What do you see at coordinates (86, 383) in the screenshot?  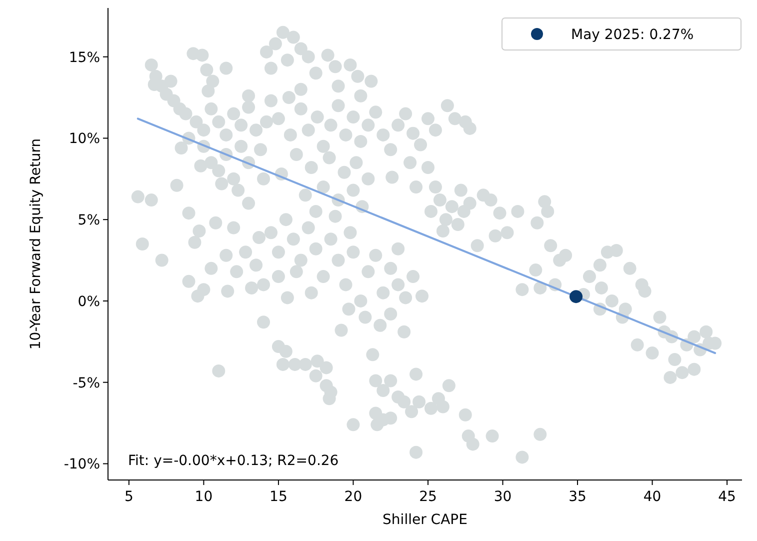 I see `y-tick-label: -5%` at bounding box center [86, 383].